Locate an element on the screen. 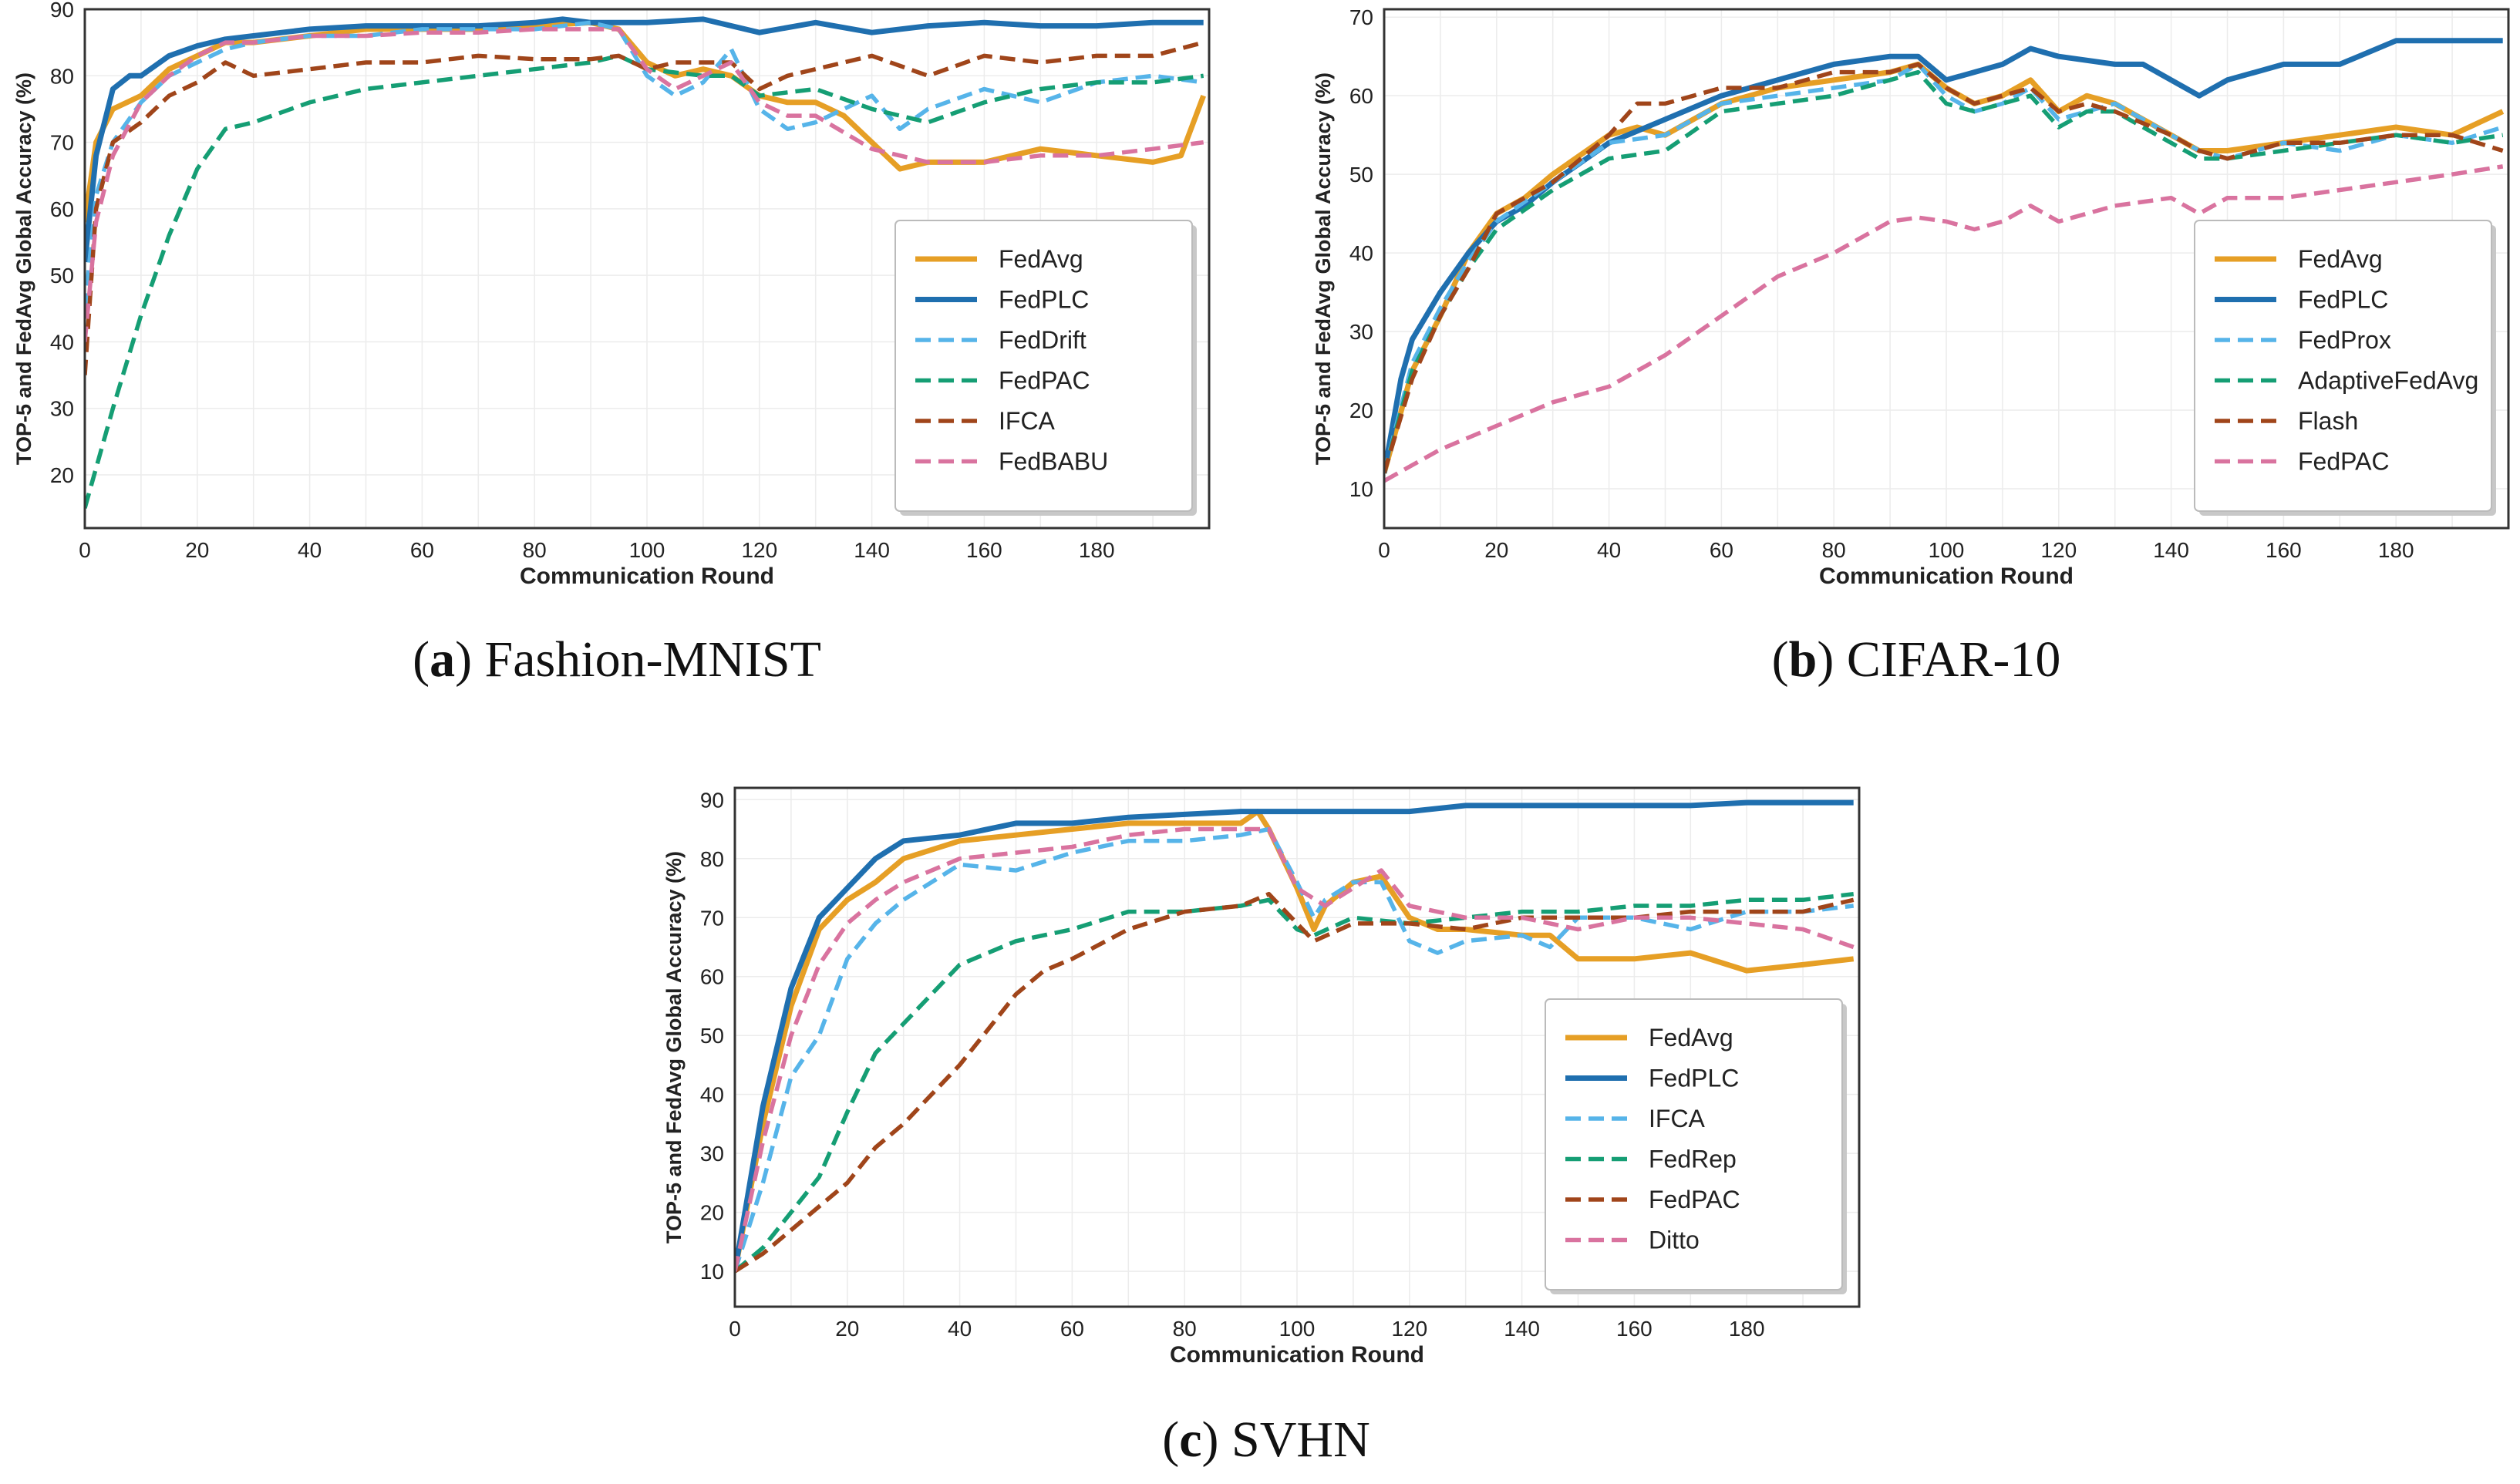 The image size is (2520, 1484). series-line-fedpac is located at coordinates (1295, 1082).